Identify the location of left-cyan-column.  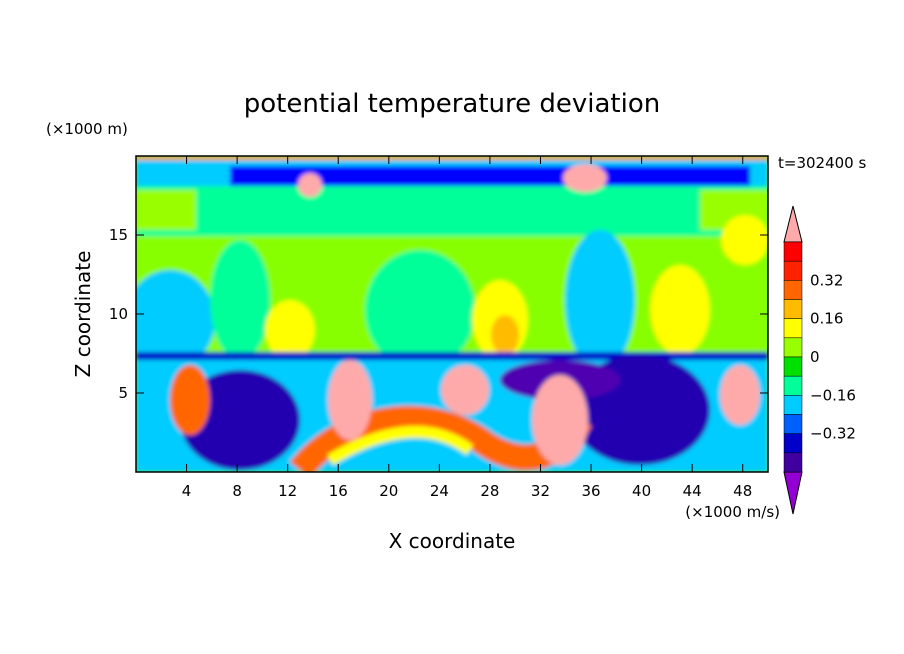
(175, 320).